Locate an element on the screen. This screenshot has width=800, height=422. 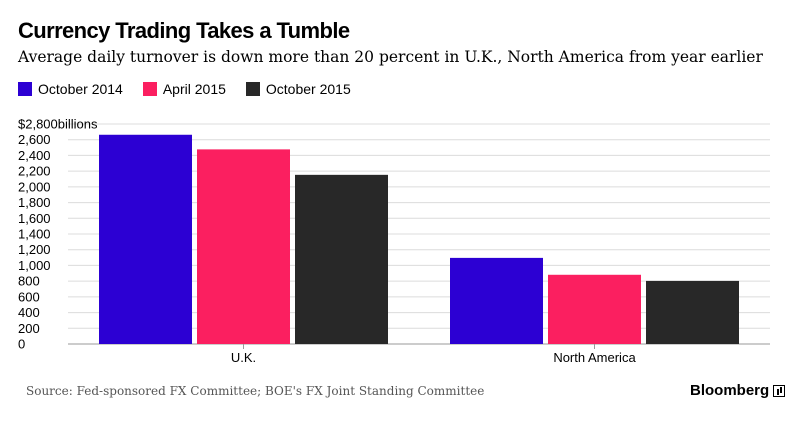
legend-item-april-2015: April 2015 is located at coordinates (184, 89).